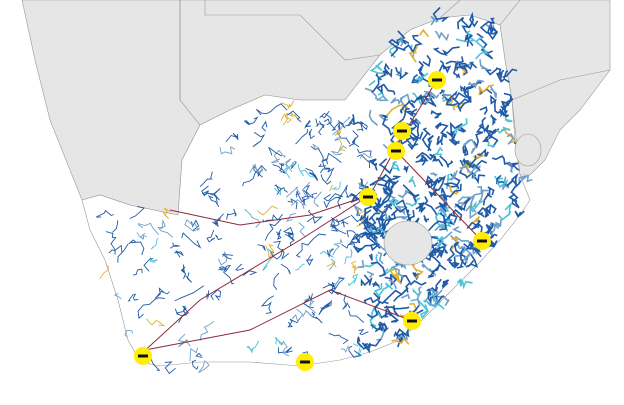 This screenshot has height=405, width=624. Describe the element at coordinates (528, 150) in the screenshot. I see `eswatini` at that location.